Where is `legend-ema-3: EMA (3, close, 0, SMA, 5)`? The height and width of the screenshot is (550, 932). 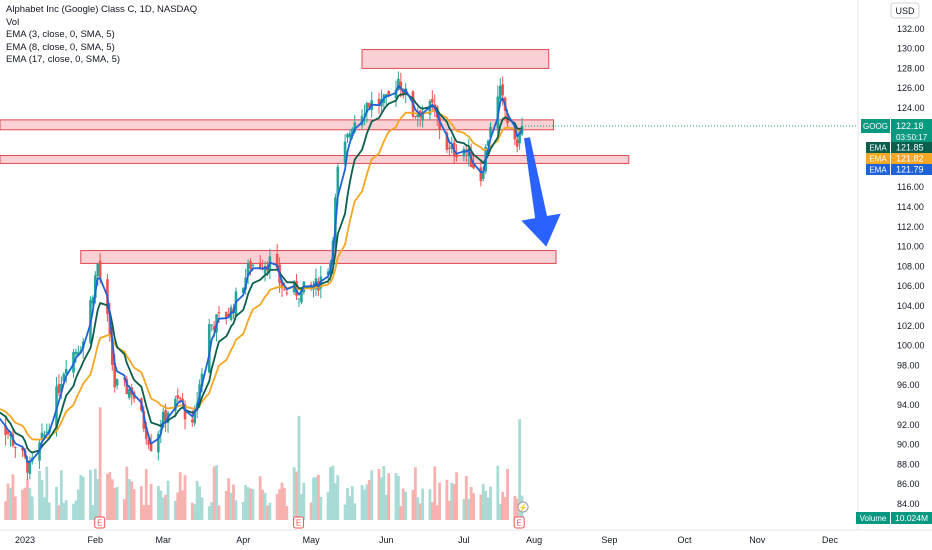 legend-ema-3: EMA (3, close, 0, SMA, 5) is located at coordinates (60, 34).